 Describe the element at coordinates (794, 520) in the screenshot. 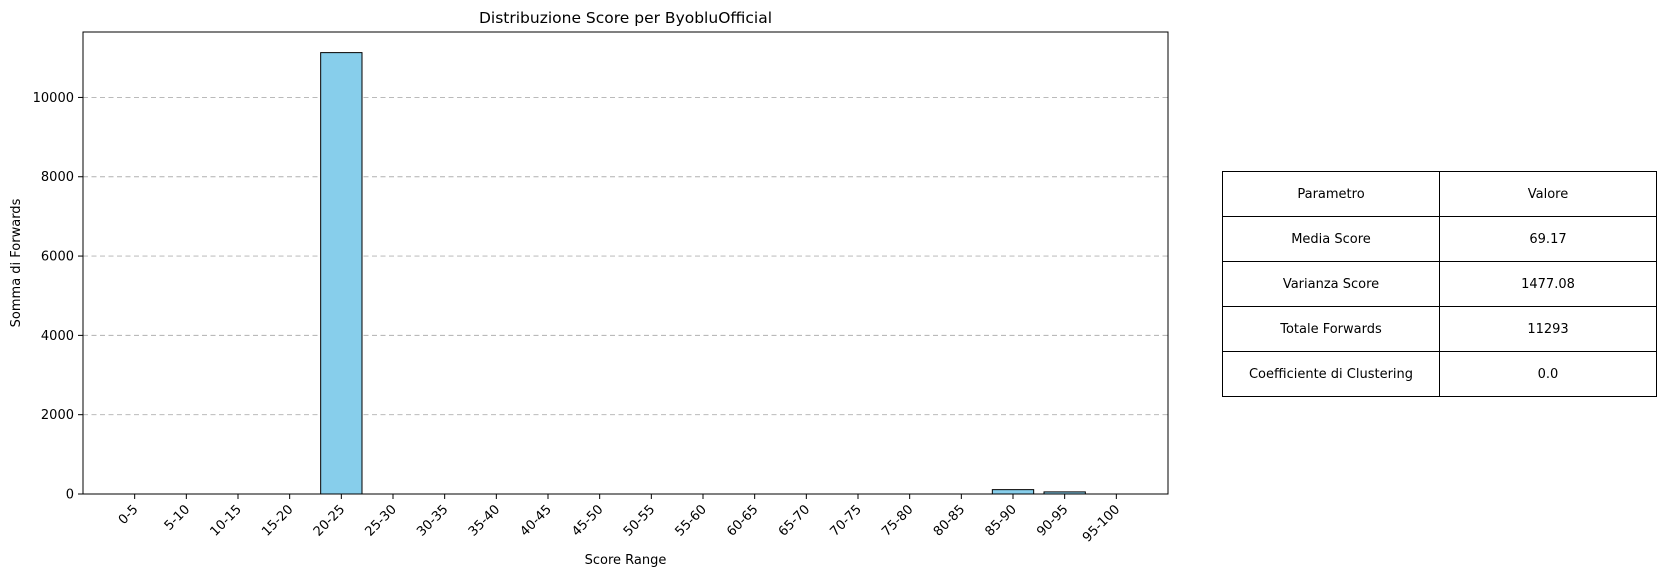

I see `x-tick-label: 65-70` at that location.